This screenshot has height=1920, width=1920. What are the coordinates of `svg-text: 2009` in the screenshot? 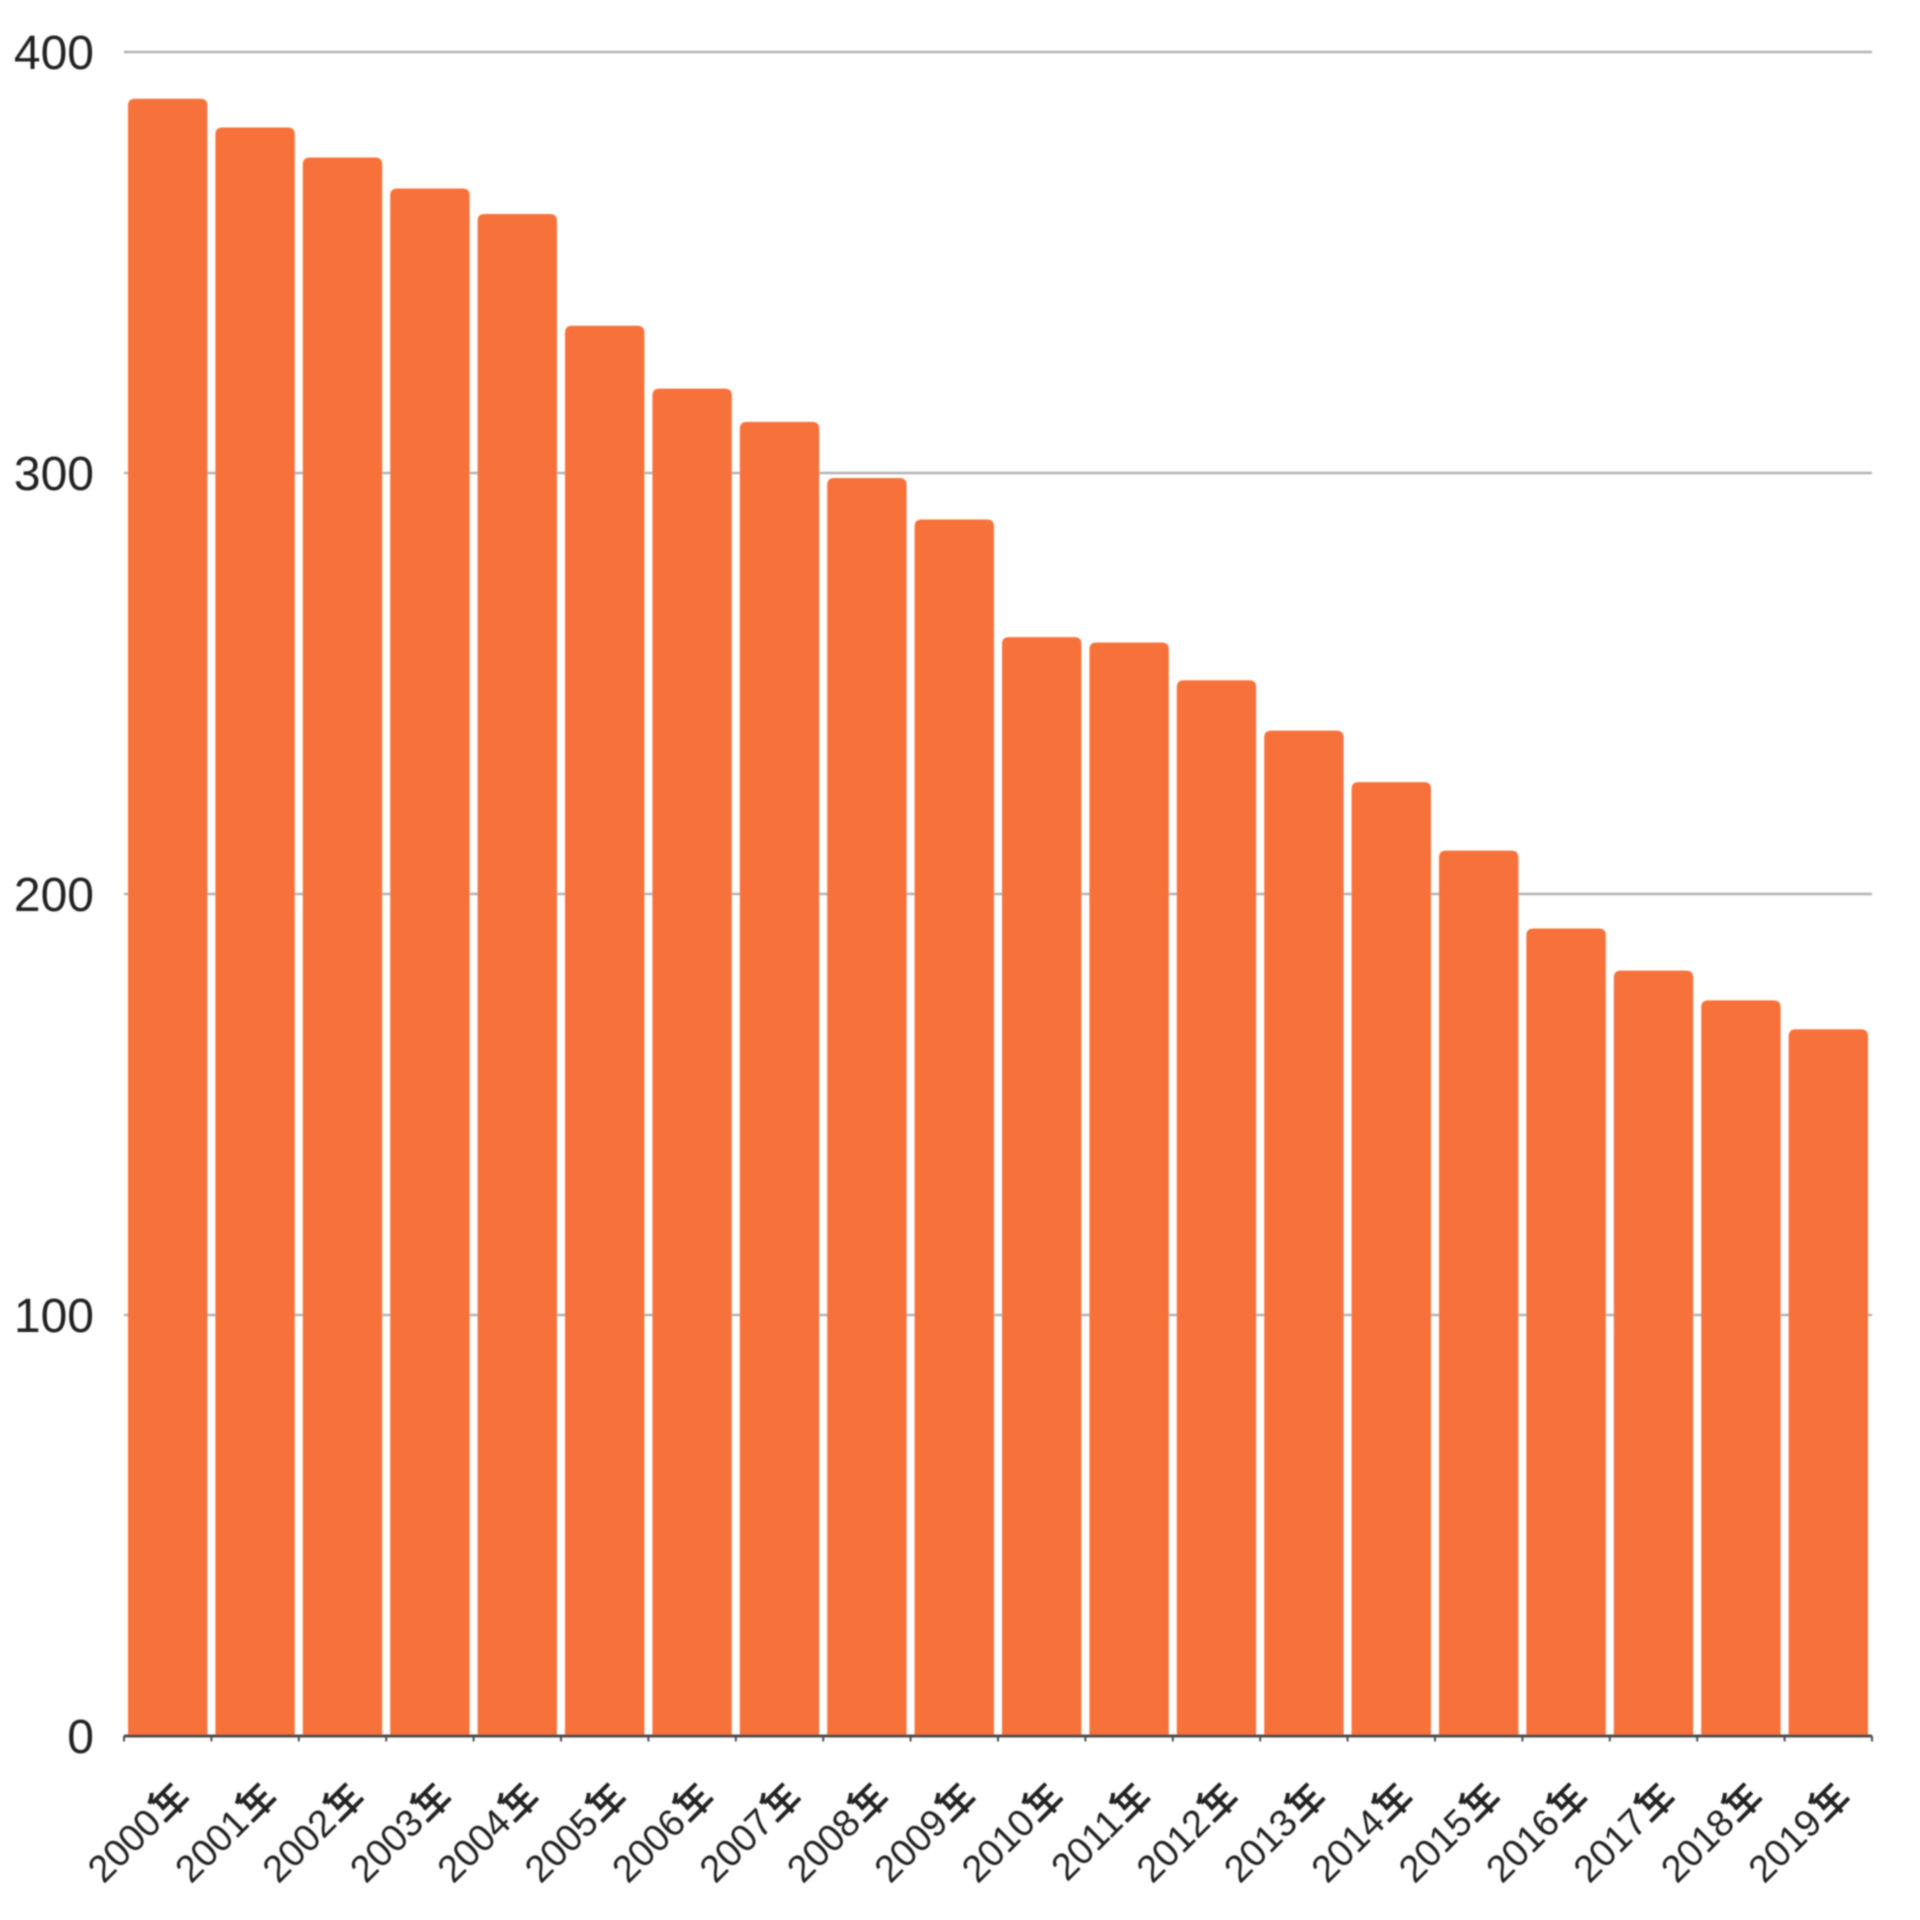 It's located at (911, 1845).